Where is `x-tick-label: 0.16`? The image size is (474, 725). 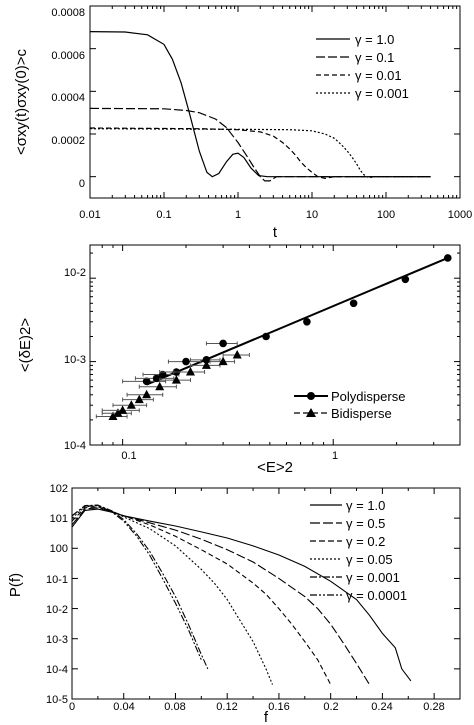 x-tick-label: 0.16 is located at coordinates (278, 707).